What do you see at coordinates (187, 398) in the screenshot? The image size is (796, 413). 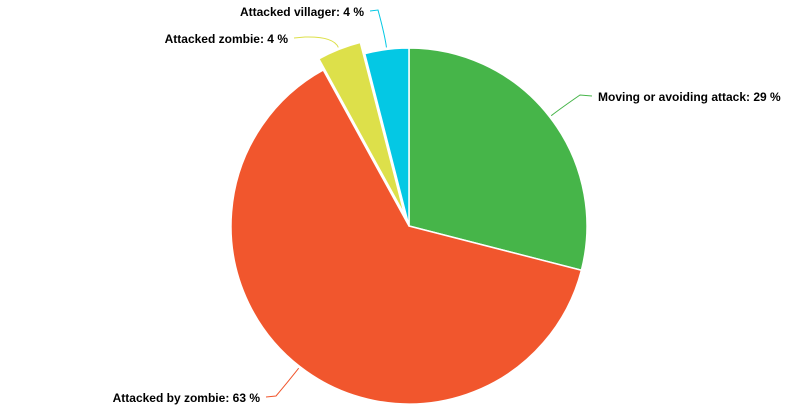 I see `slice-label-attacked-by-zombie: Attacked by zombie: 63 %` at bounding box center [187, 398].